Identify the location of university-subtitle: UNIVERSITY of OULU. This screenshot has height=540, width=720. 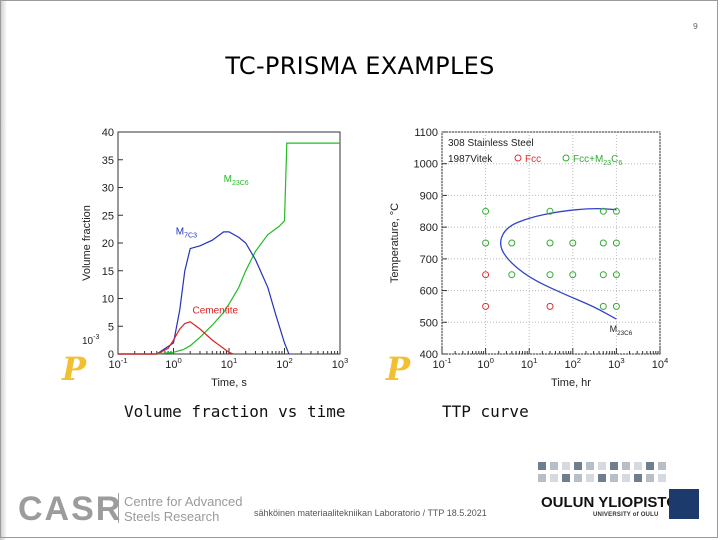
(626, 515).